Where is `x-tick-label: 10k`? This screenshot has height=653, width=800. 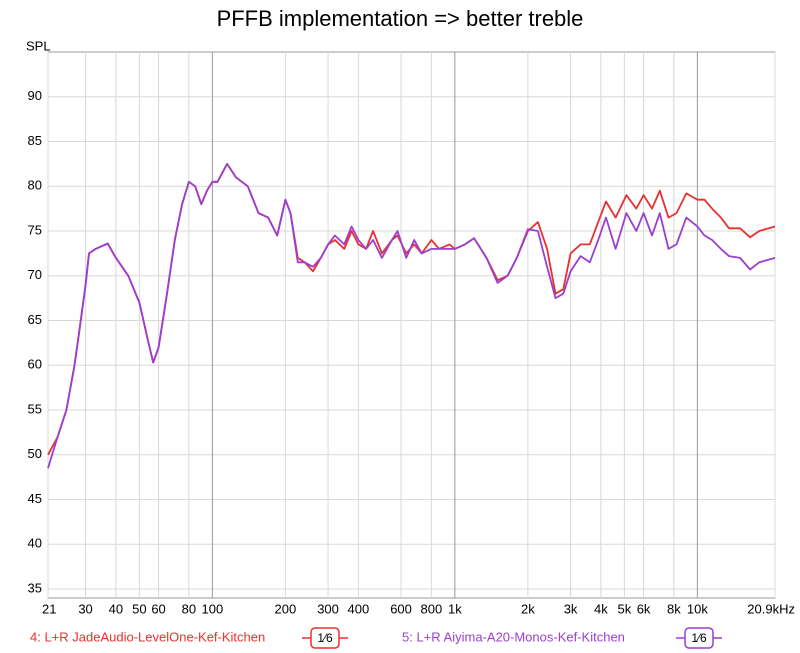
x-tick-label: 10k is located at coordinates (697, 608).